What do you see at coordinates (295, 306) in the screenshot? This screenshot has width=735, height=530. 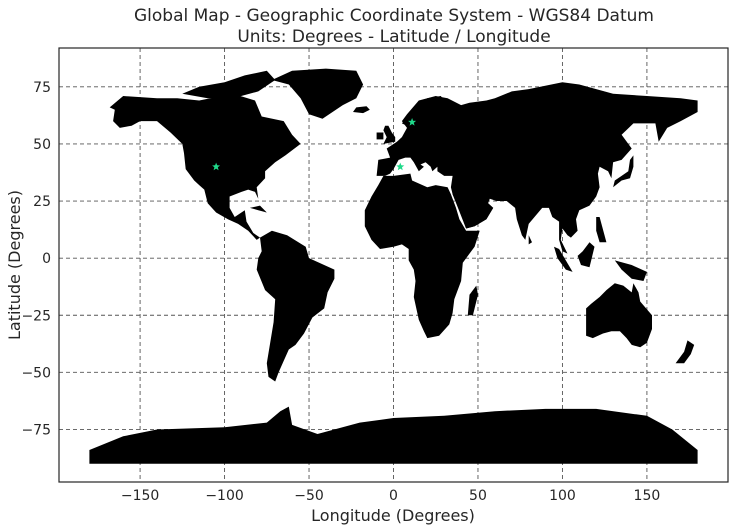 I see `land-south-america` at bounding box center [295, 306].